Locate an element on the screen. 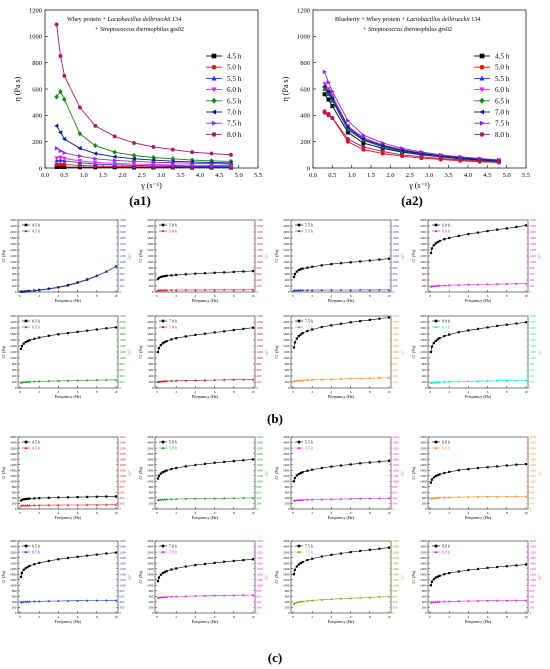  x-tick-label: 0 is located at coordinates (20, 513).